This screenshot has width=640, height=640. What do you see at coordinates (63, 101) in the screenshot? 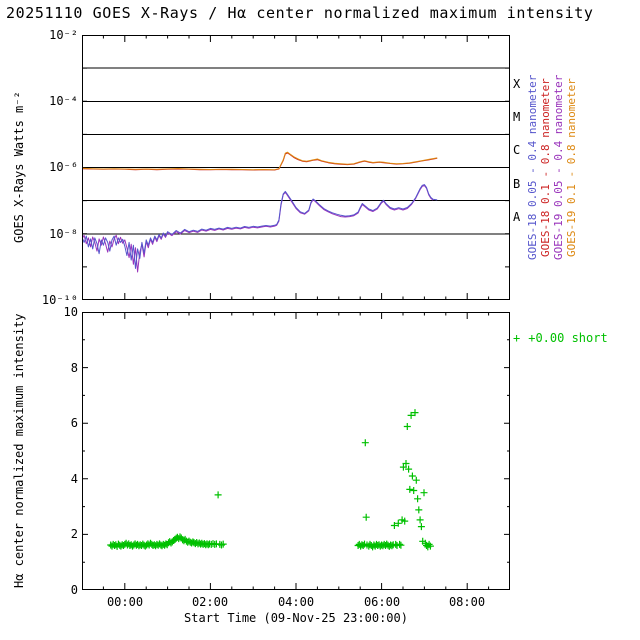
I see `y-tick-label: 10⁻⁴` at bounding box center [63, 101].